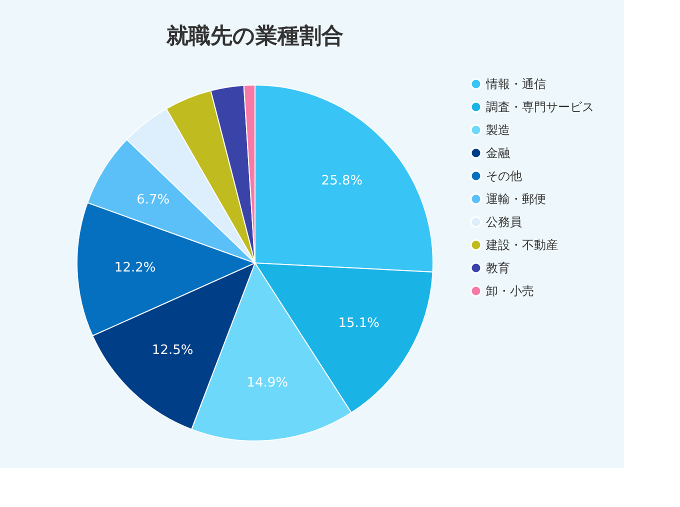 Image resolution: width=680 pixels, height=507 pixels. I want to click on legend-label: 卸・小売, so click(510, 291).